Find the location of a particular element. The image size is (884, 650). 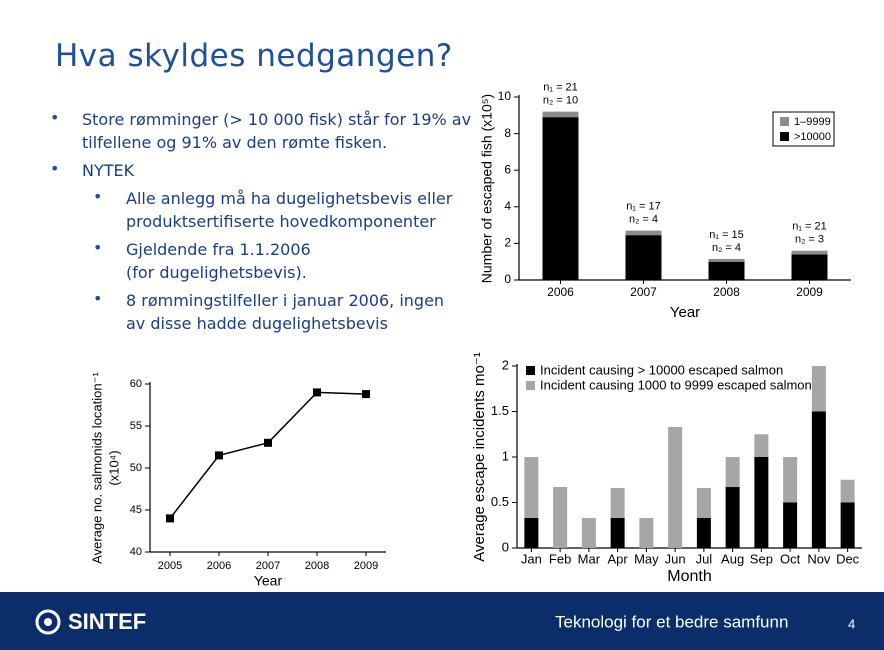

y-tick-label: 45 is located at coordinates (136, 510).